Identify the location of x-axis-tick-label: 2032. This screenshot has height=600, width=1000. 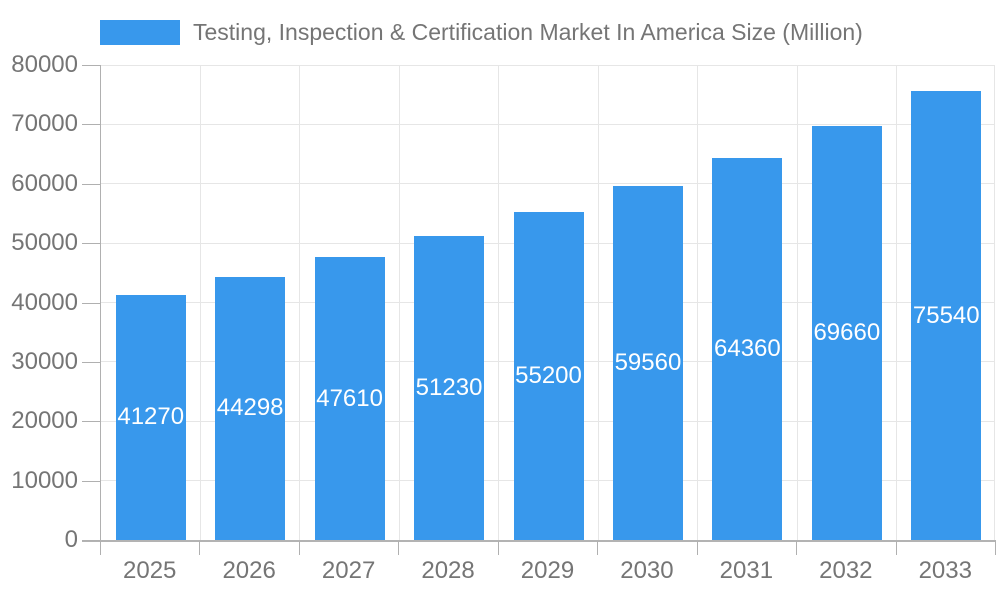
(846, 570).